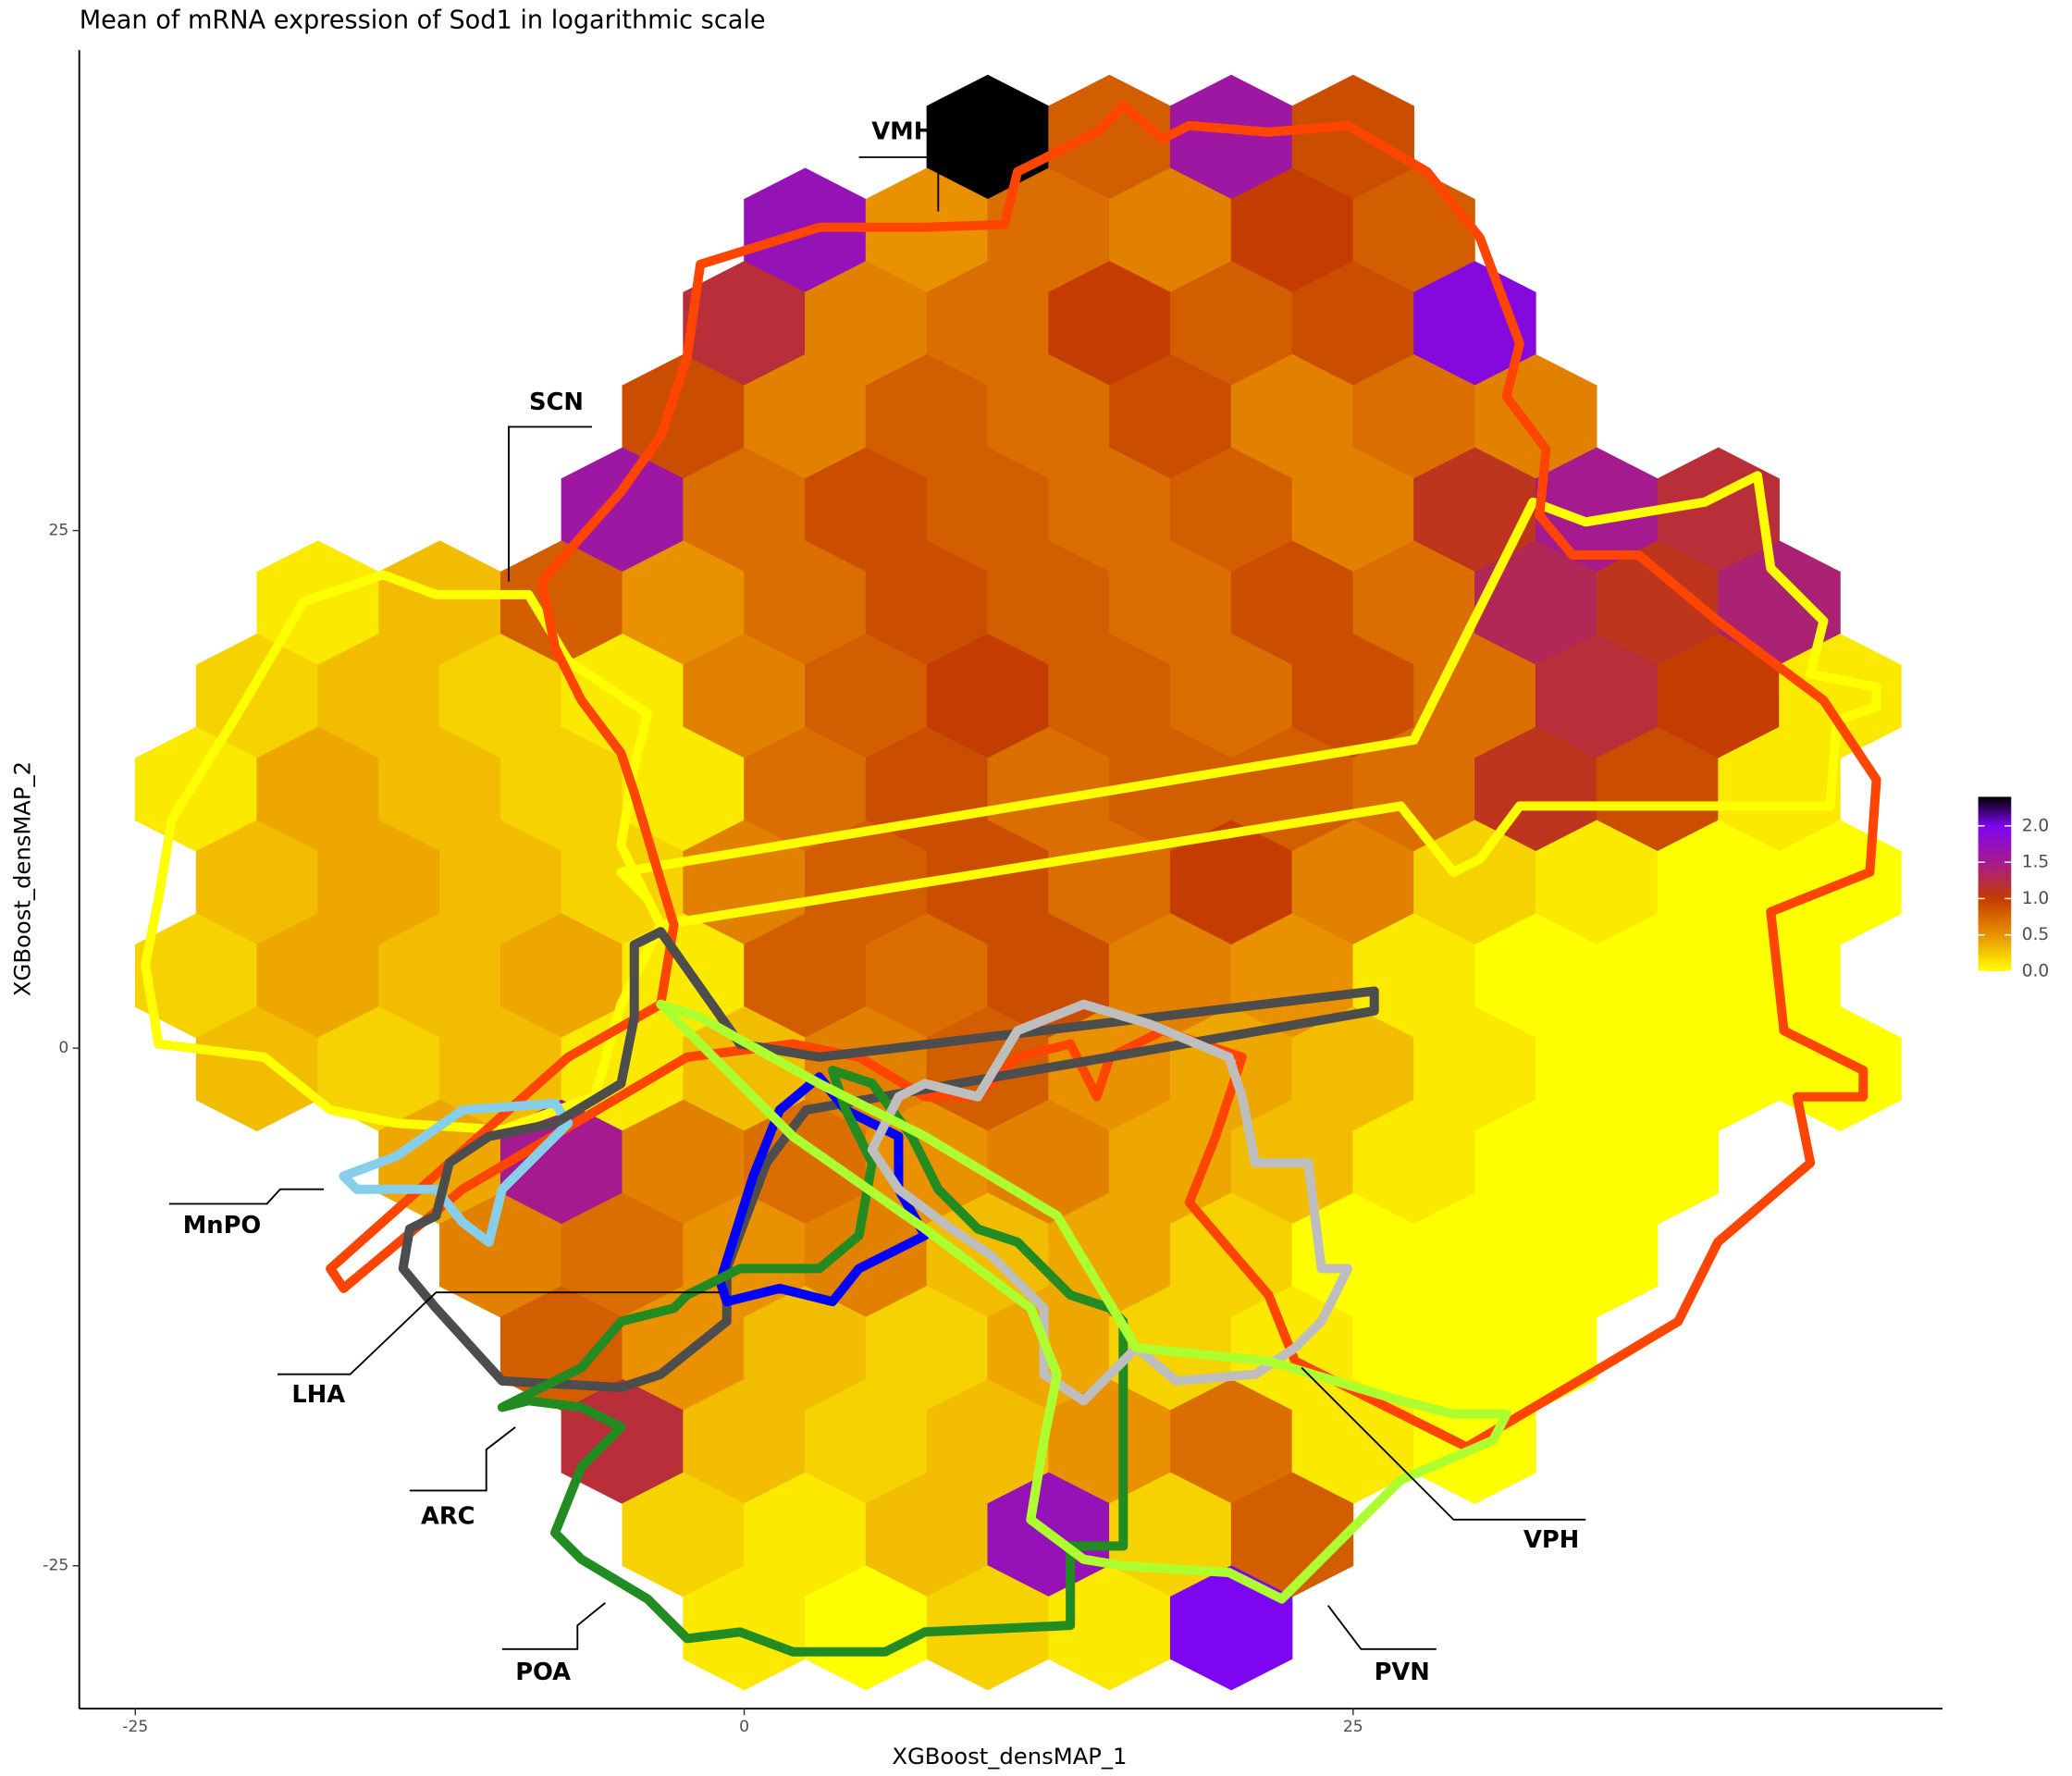  What do you see at coordinates (902, 131) in the screenshot?
I see `region-label: VMH` at bounding box center [902, 131].